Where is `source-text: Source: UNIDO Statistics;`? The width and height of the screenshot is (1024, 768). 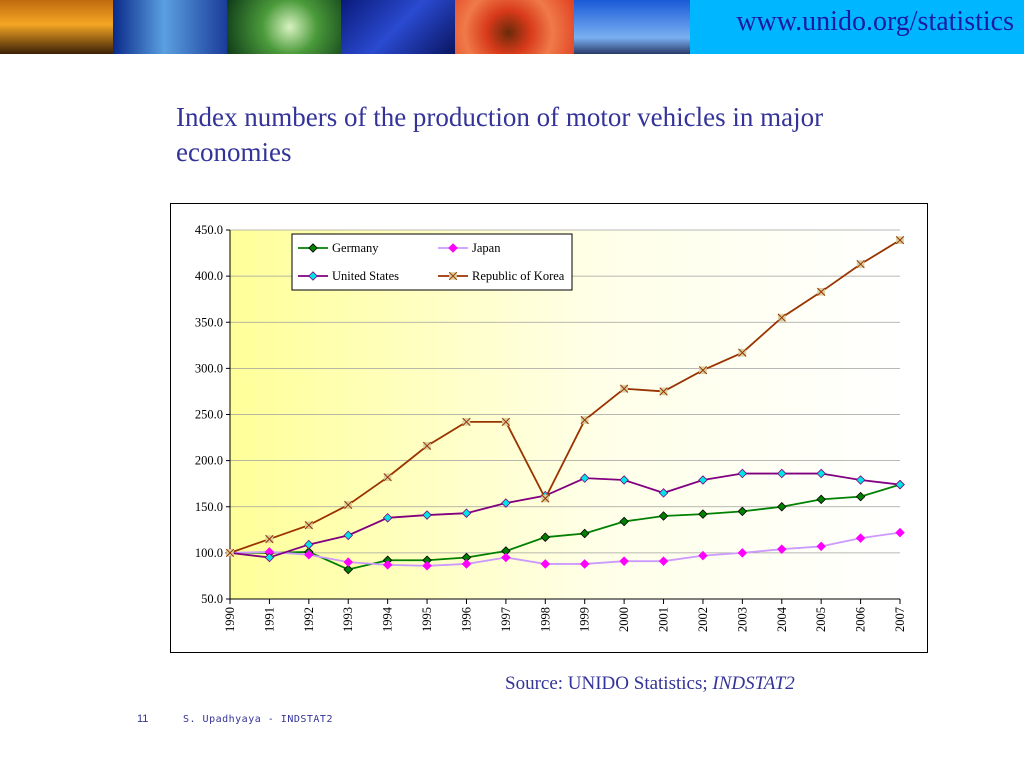 source-text: Source: UNIDO Statistics; is located at coordinates (609, 683).